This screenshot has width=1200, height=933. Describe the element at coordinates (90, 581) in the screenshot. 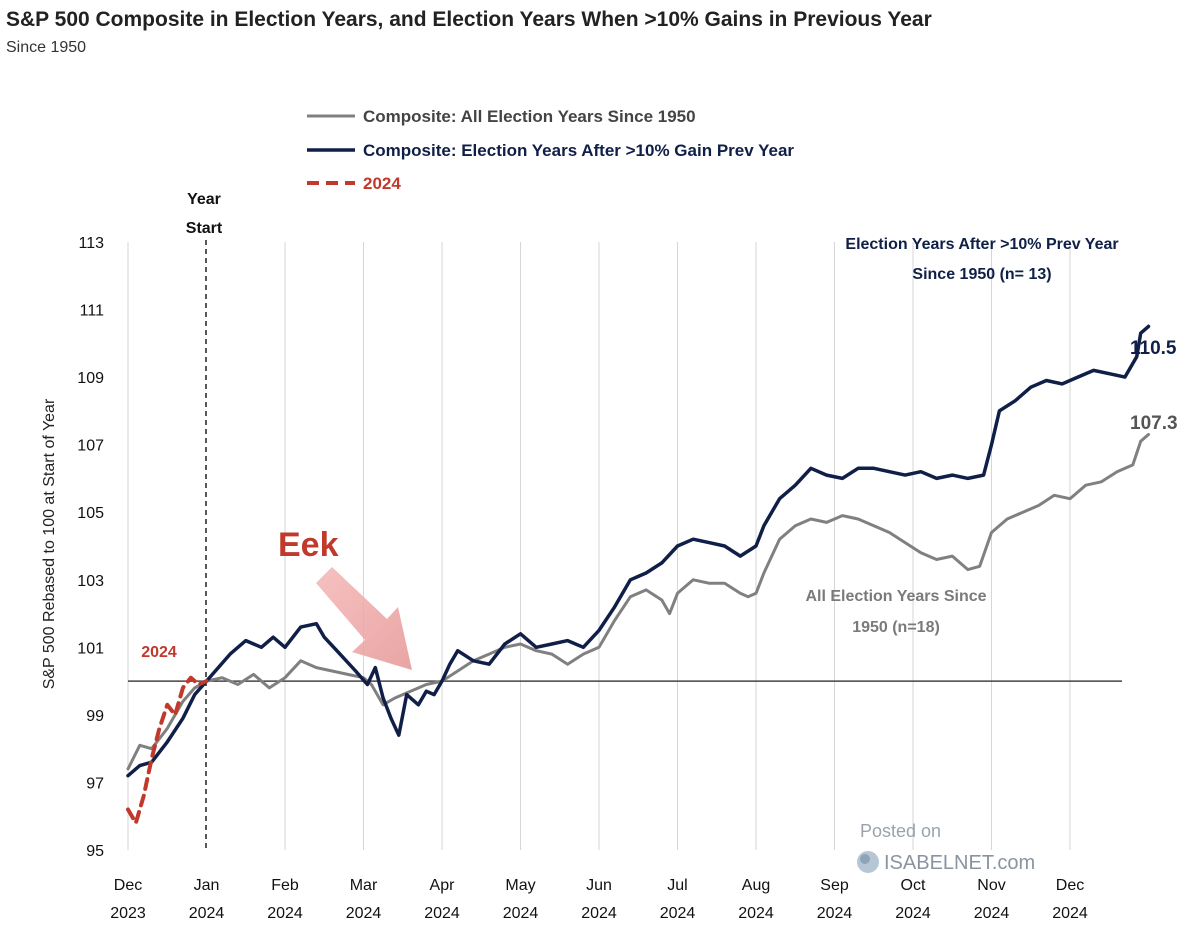

I see `y-tick-103: 103` at that location.